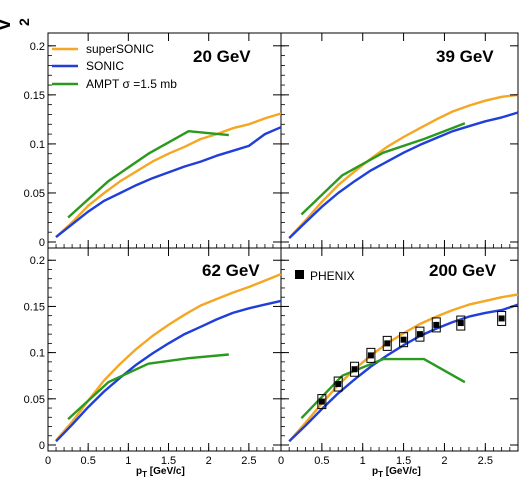  What do you see at coordinates (168, 461) in the screenshot?
I see `x-tick-label-62gev-3: 1.5` at bounding box center [168, 461].